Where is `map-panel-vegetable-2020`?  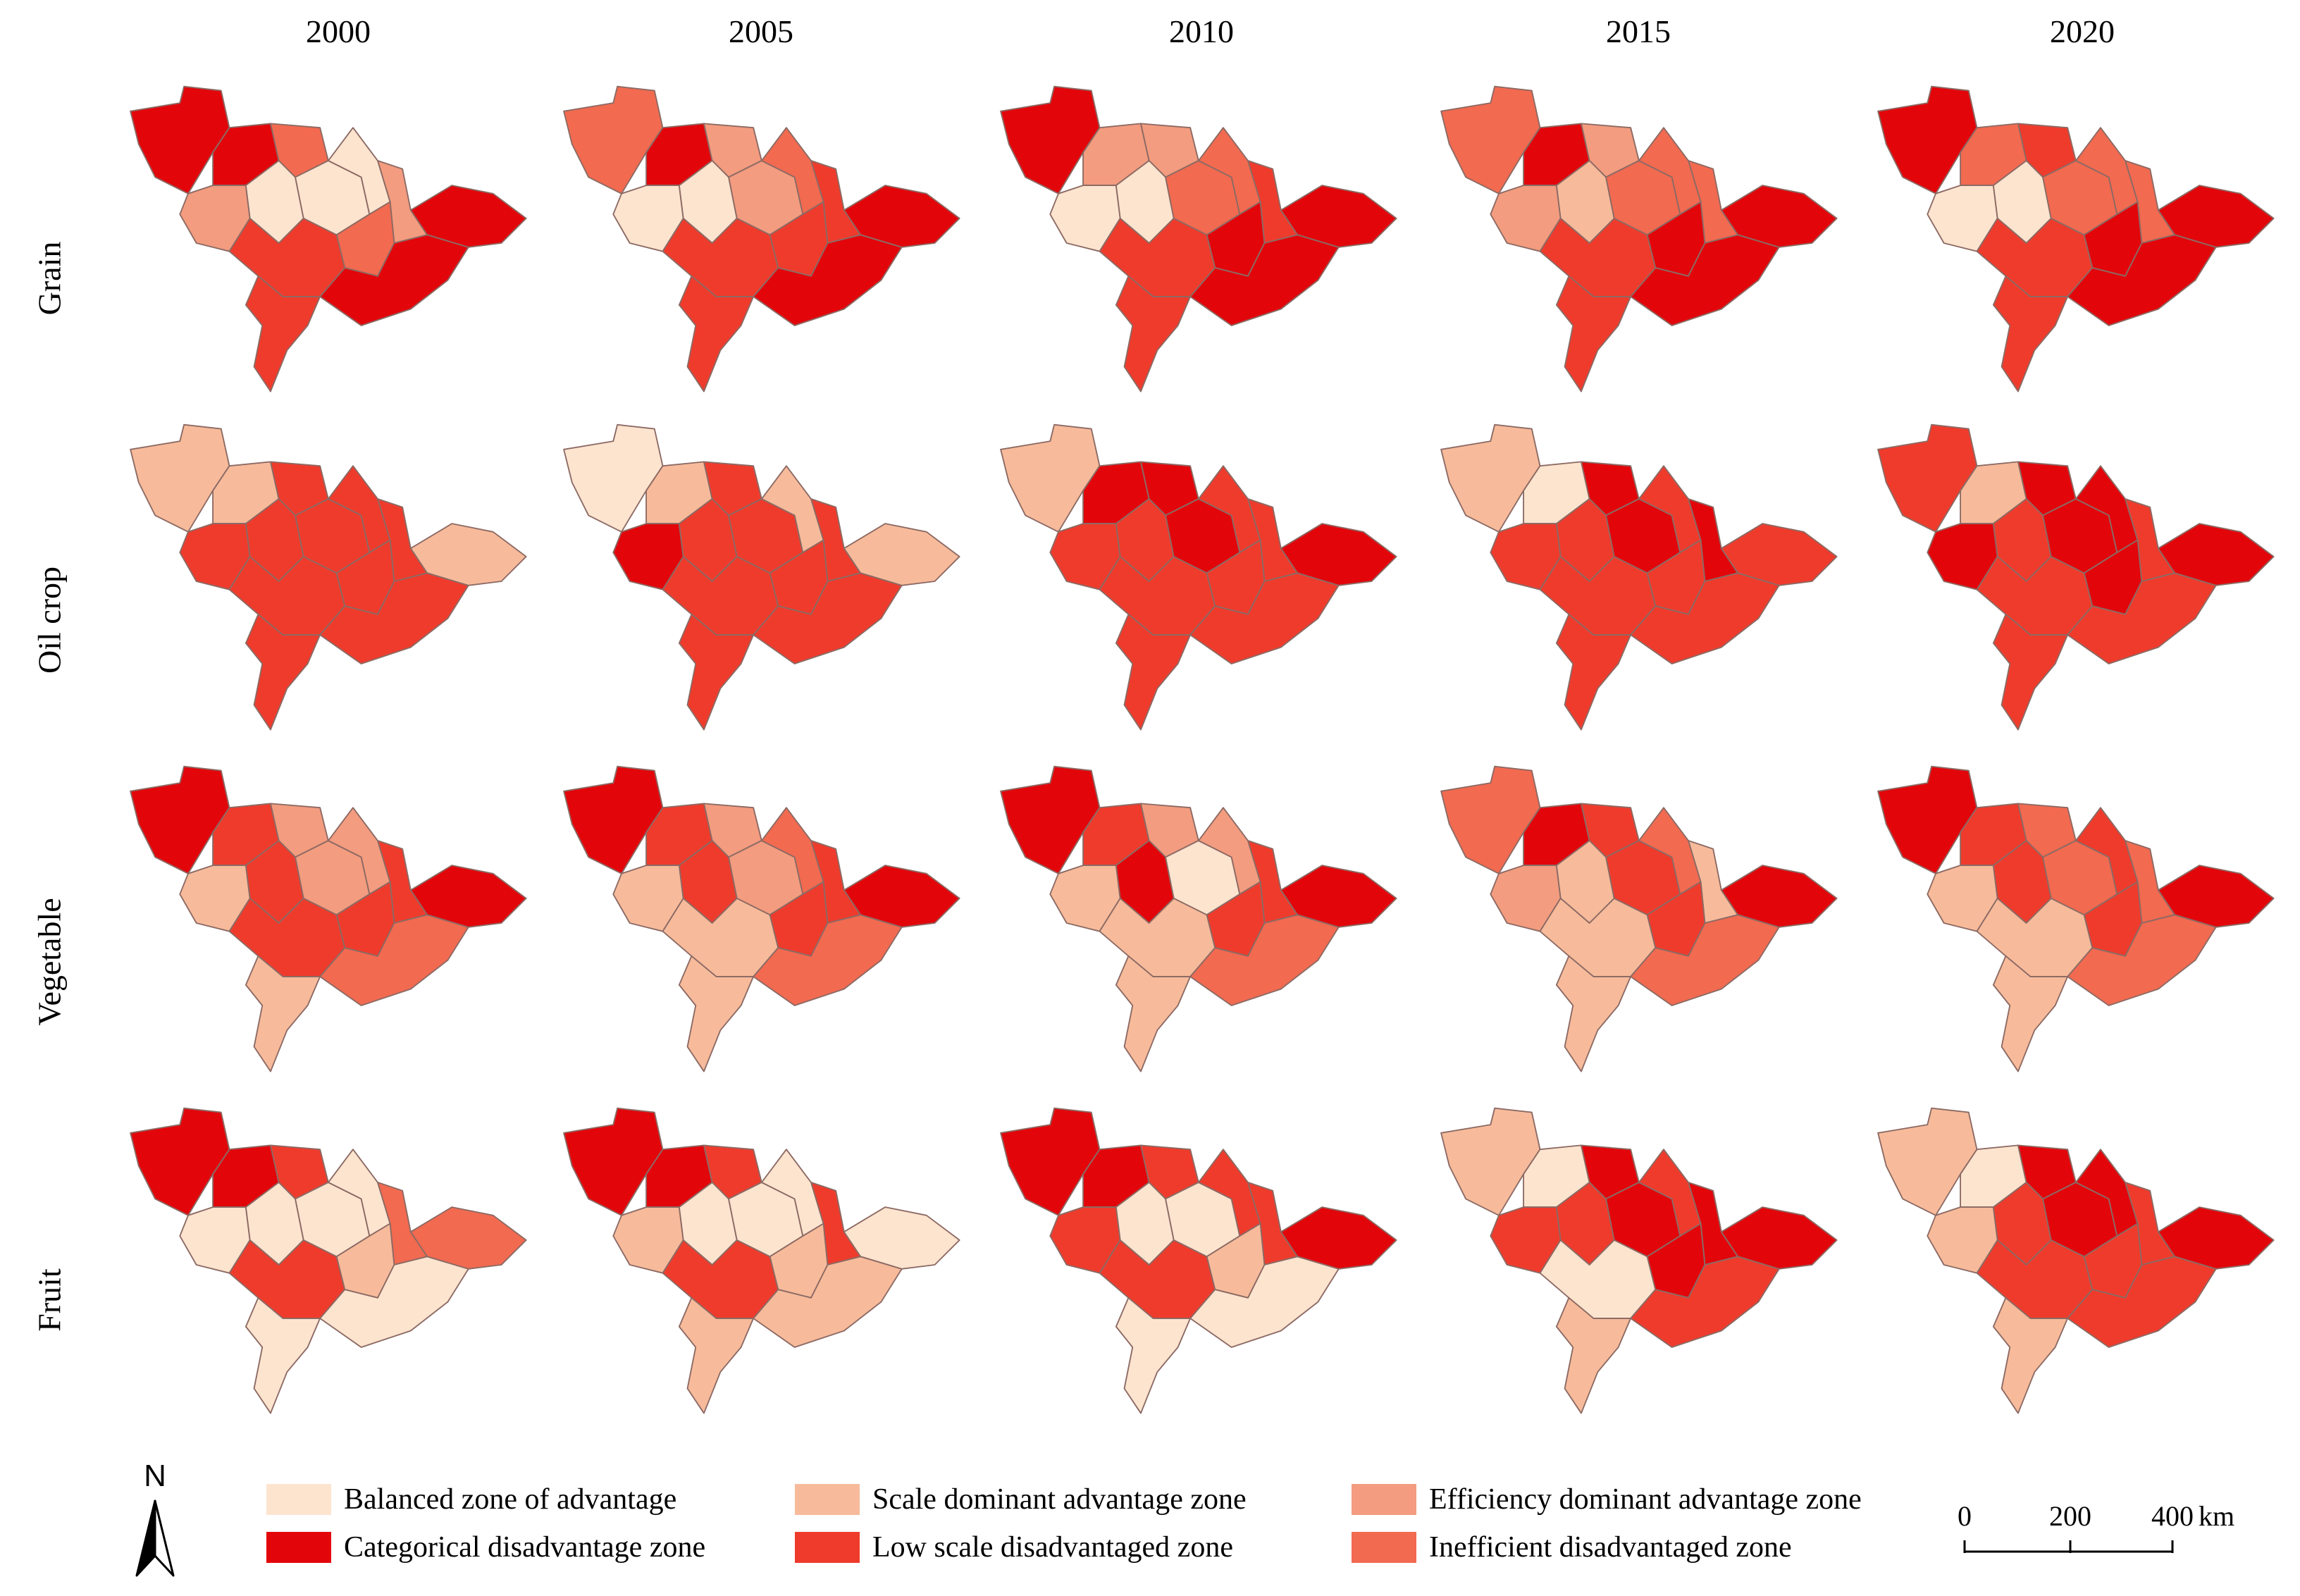
map-panel-vegetable-2020 is located at coordinates (2071, 923).